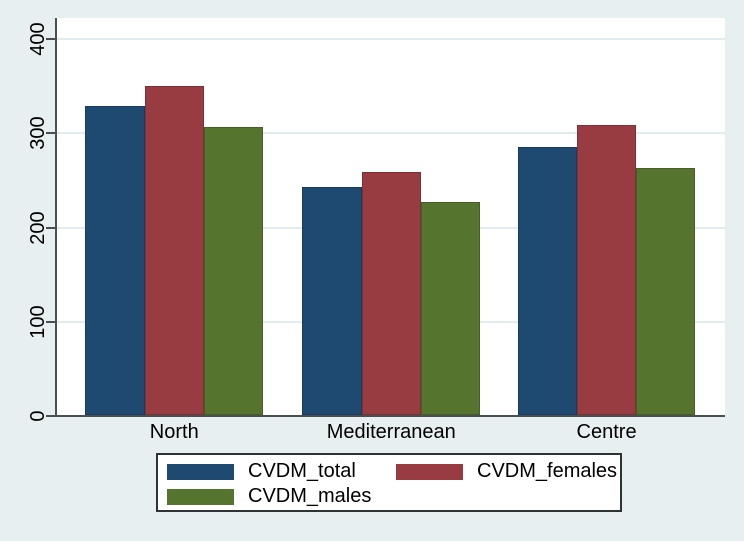  Describe the element at coordinates (429, 471) in the screenshot. I see `legend-swatch-cvdm_females` at that location.